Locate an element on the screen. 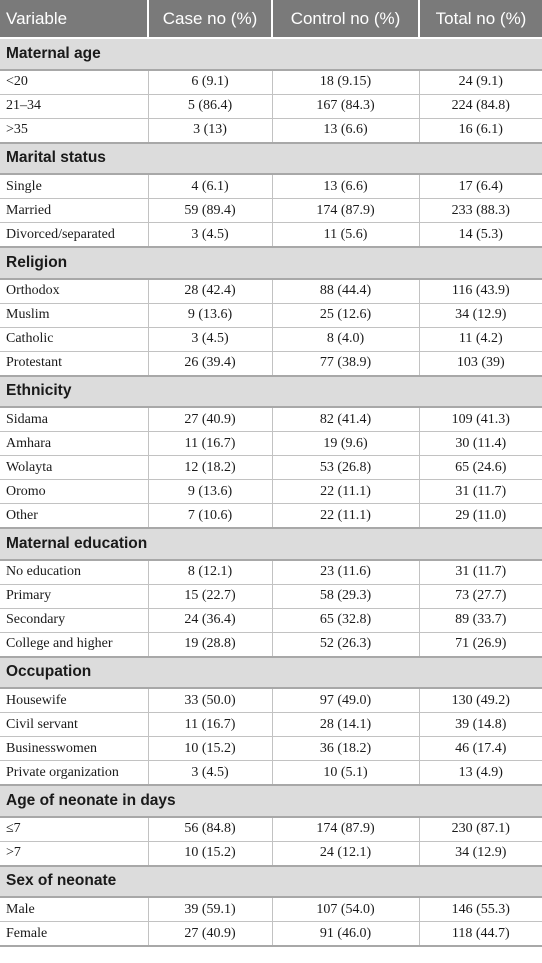 The width and height of the screenshot is (542, 963). total-cell: 65 (24.6) is located at coordinates (480, 467).